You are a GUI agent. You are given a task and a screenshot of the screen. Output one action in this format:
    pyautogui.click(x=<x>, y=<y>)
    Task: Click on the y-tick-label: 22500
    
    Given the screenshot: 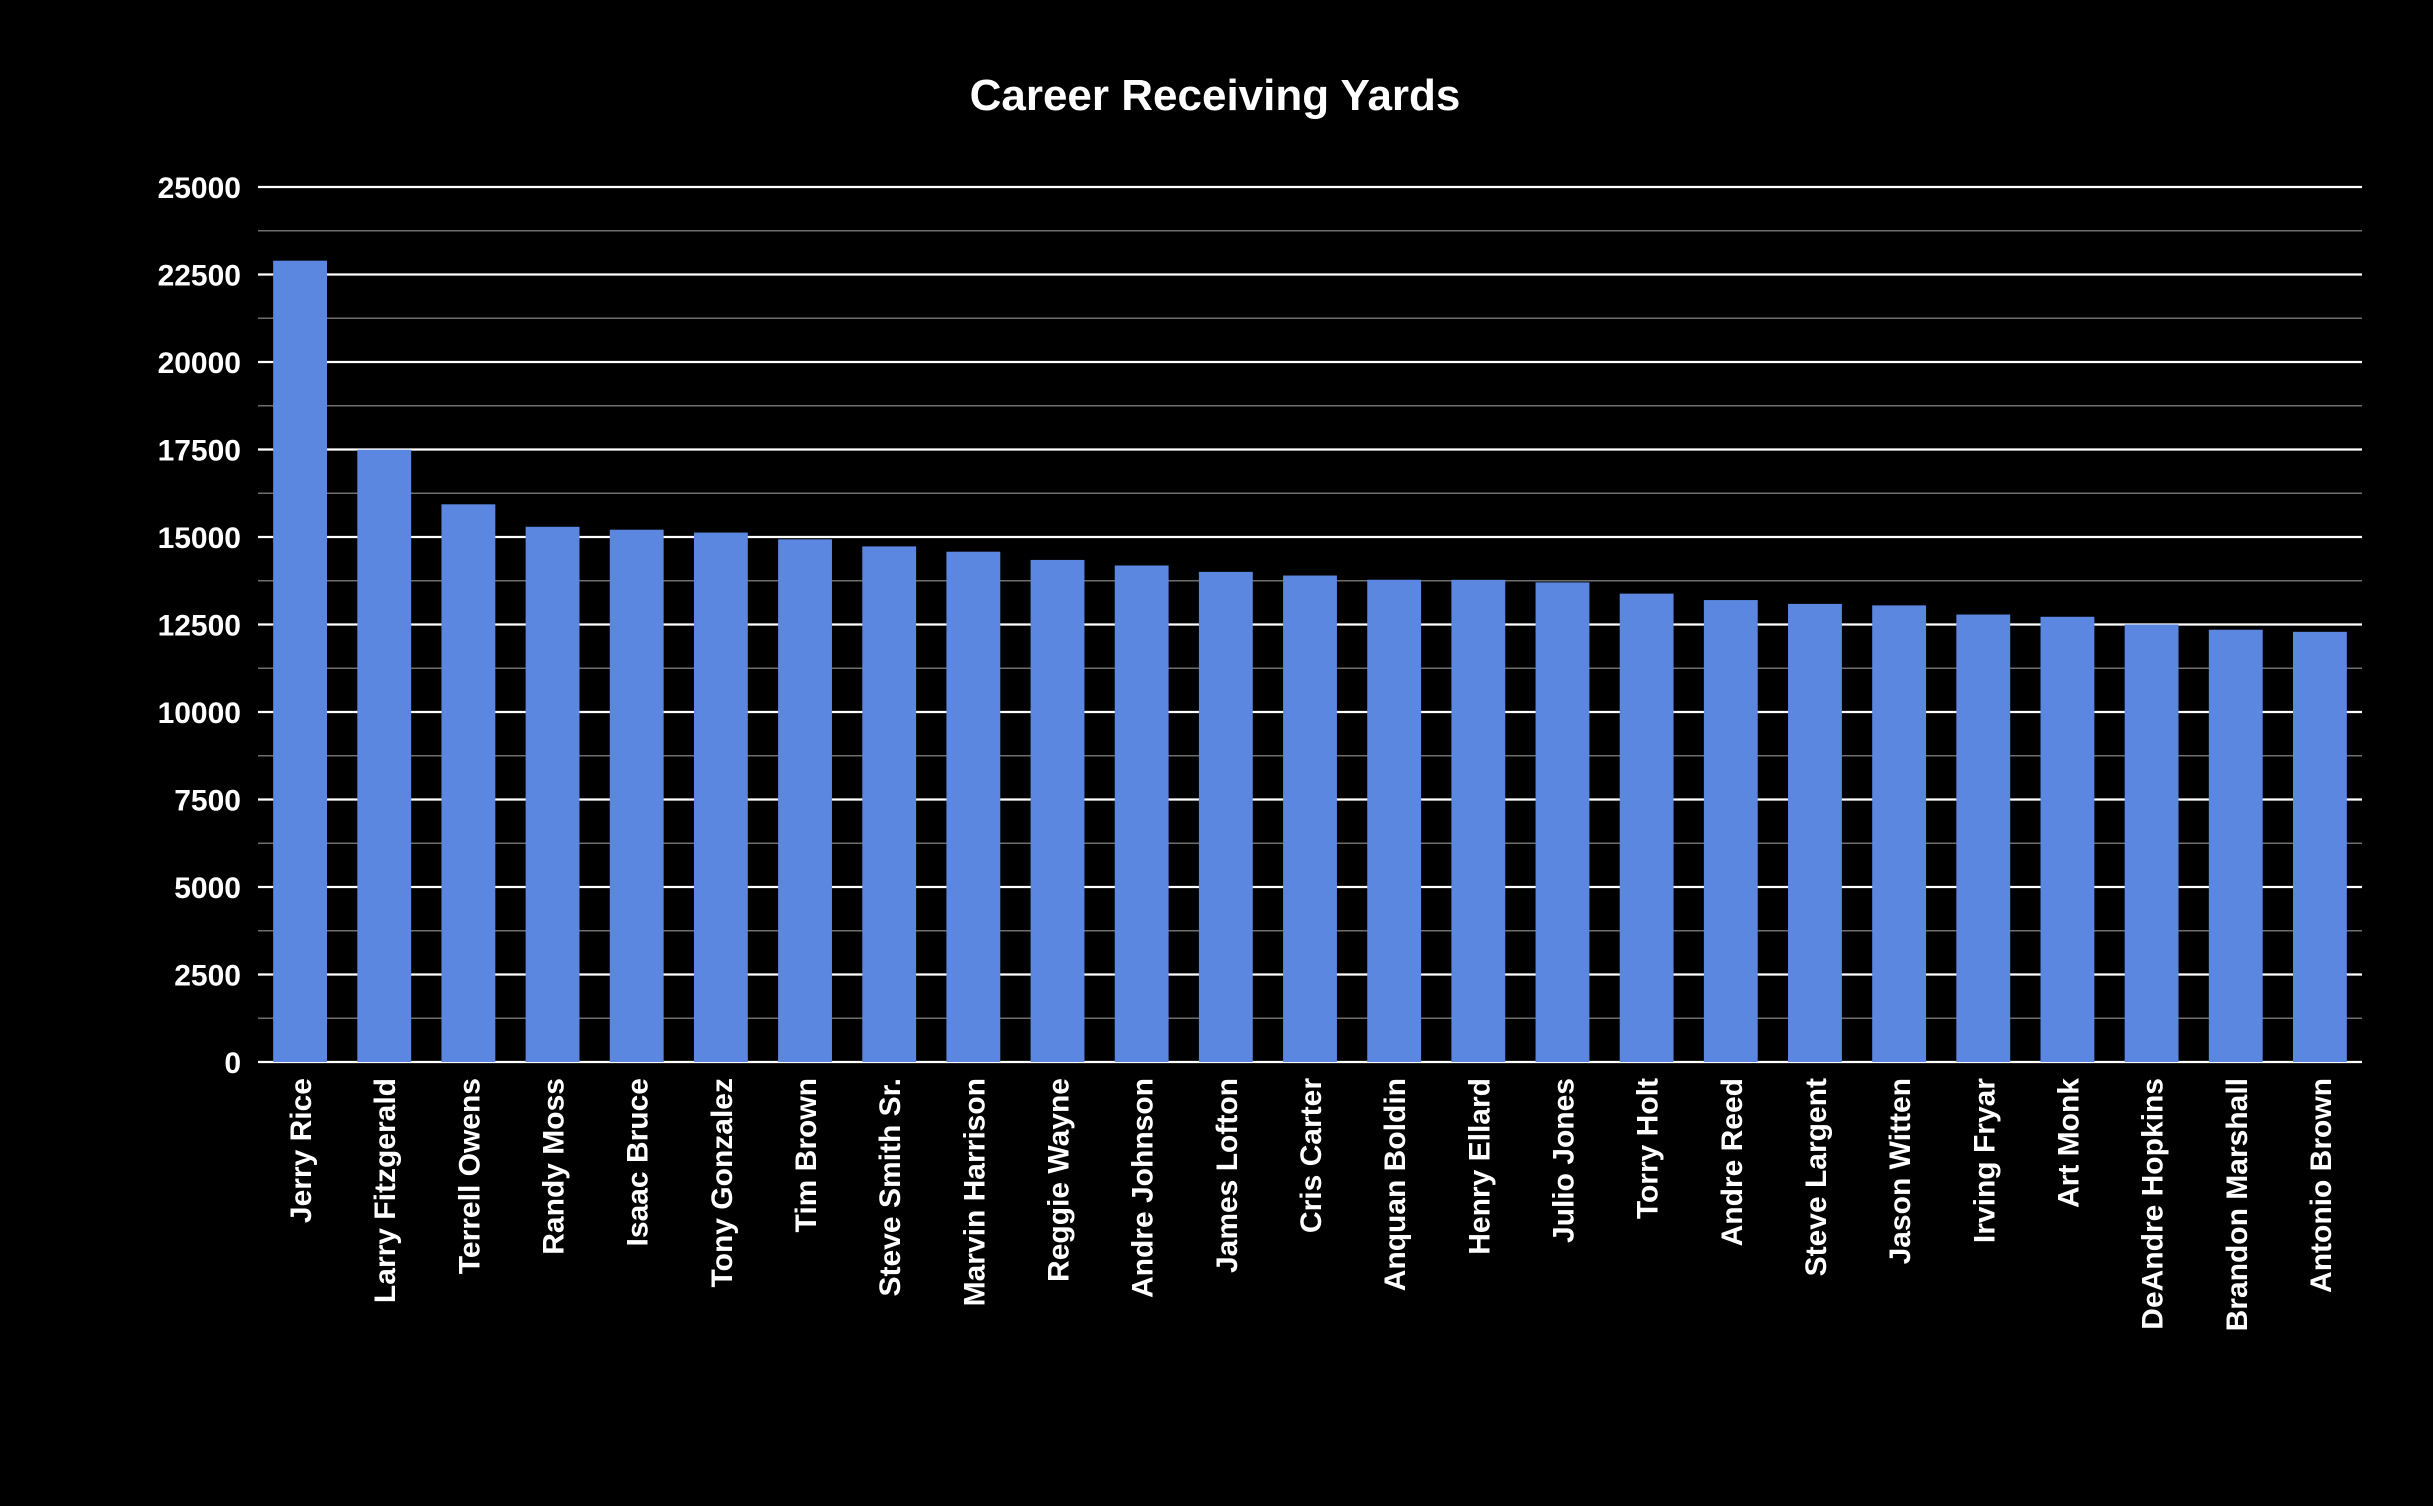 What is the action you would take?
    pyautogui.click(x=199, y=276)
    